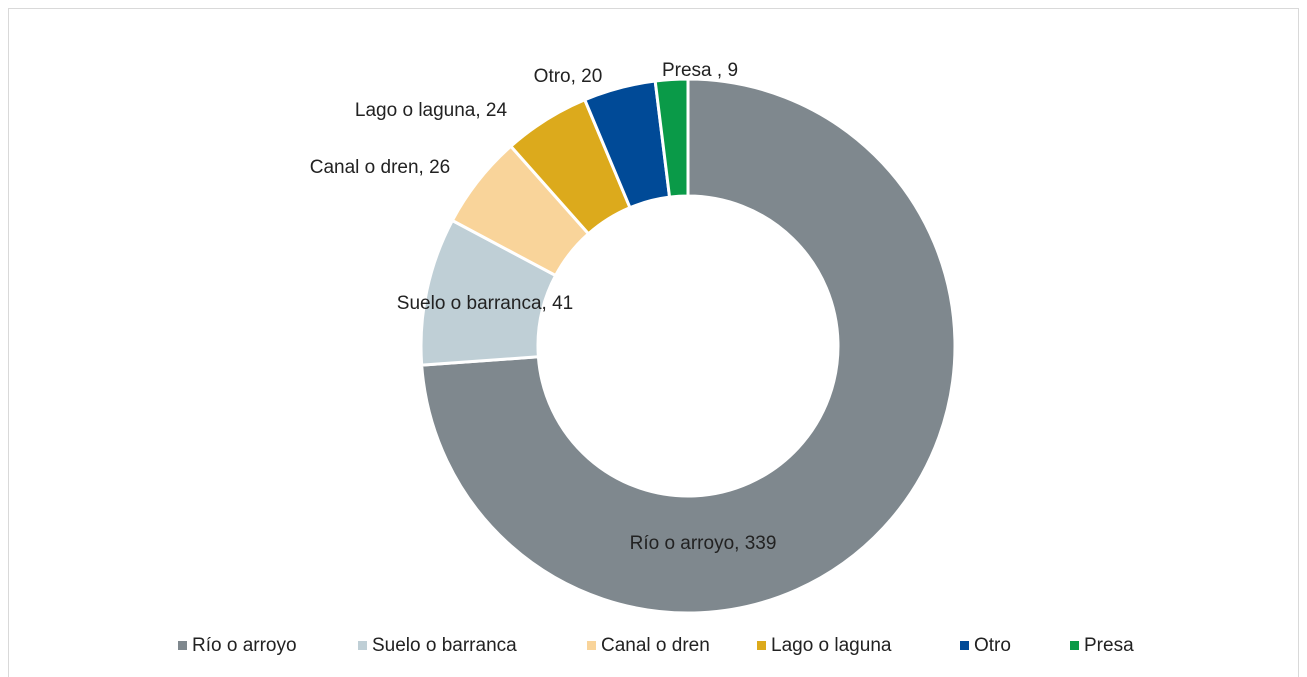 The height and width of the screenshot is (677, 1307). I want to click on legend-label: Canal o dren, so click(655, 645).